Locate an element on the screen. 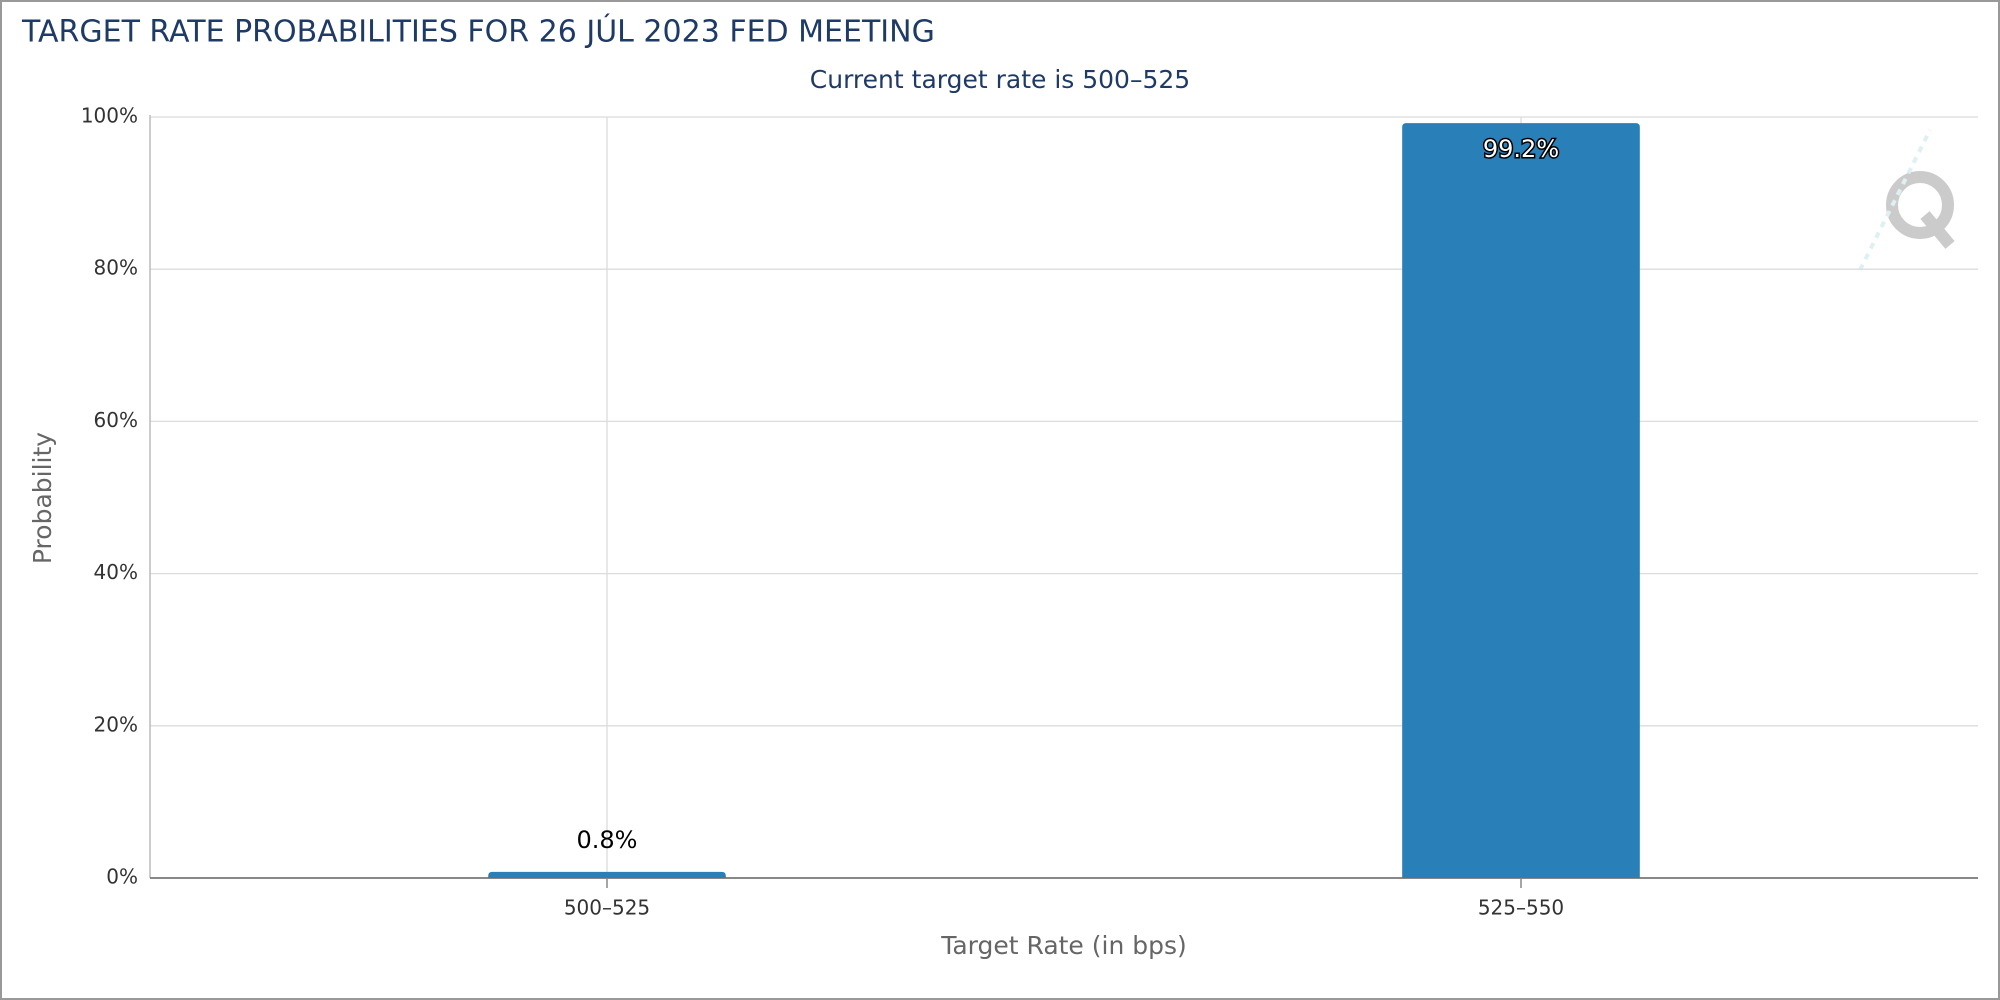 The height and width of the screenshot is (1000, 2000). x-tick-label: 525–550 is located at coordinates (1521, 908).